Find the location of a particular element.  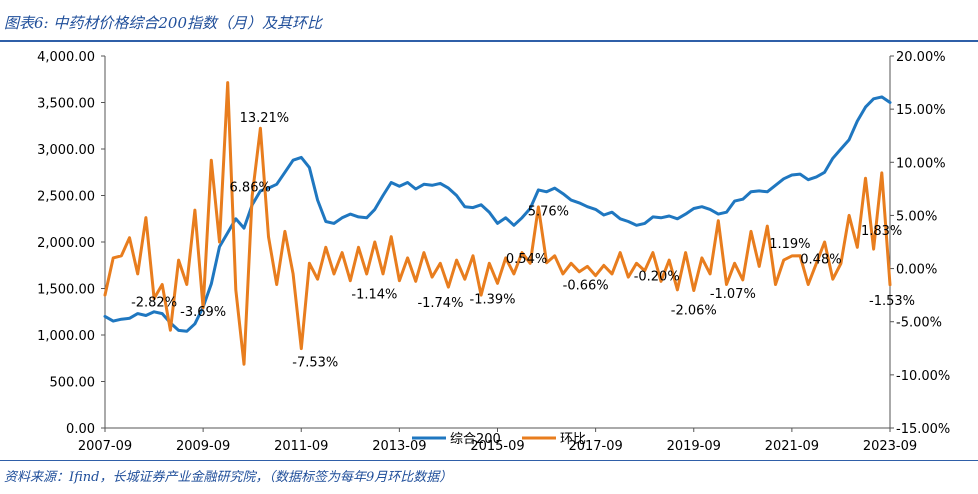

left-tick-label: 500.00 is located at coordinates (73, 383).